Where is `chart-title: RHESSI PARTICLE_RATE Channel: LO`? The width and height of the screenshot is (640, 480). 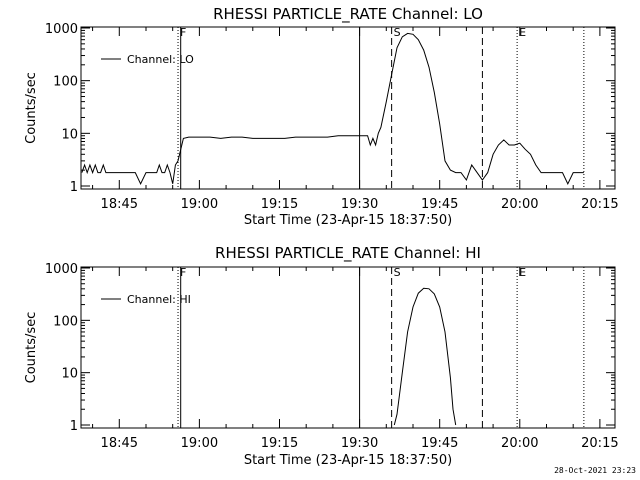 chart-title: RHESSI PARTICLE_RATE Channel: LO is located at coordinates (348, 14).